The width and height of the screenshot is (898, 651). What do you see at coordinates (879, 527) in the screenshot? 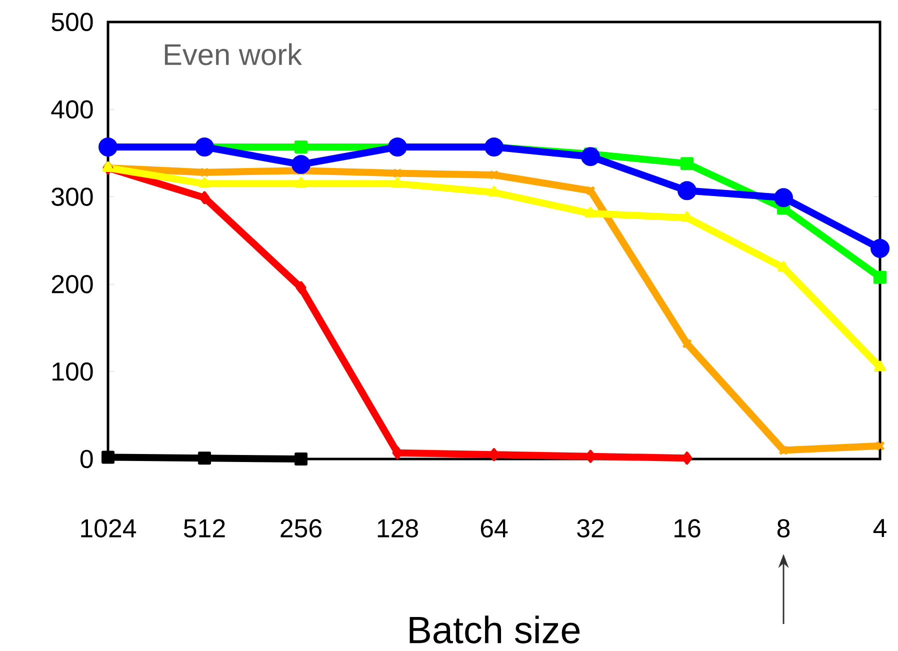
I see `x-tick-label: 4` at bounding box center [879, 527].